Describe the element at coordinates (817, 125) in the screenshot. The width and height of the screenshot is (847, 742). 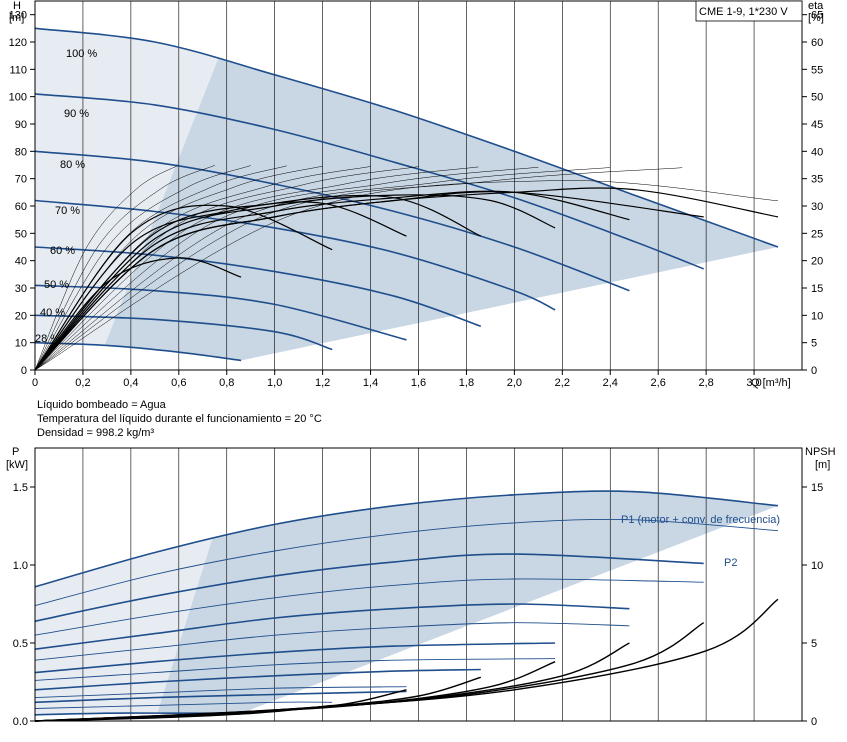
I see `eta-tick-label: 45` at that location.